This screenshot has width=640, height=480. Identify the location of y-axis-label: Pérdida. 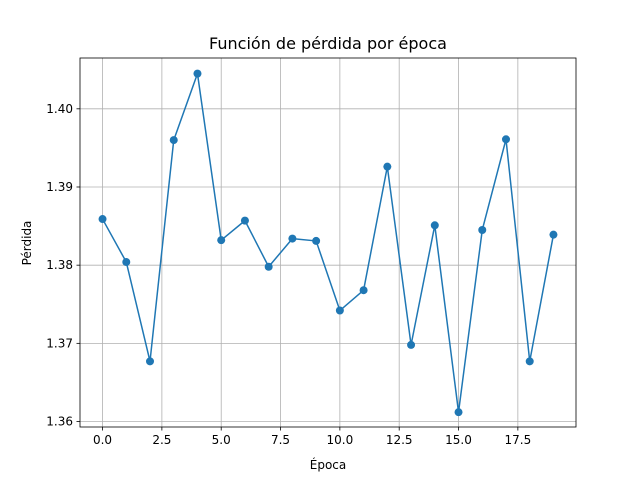
(27, 243).